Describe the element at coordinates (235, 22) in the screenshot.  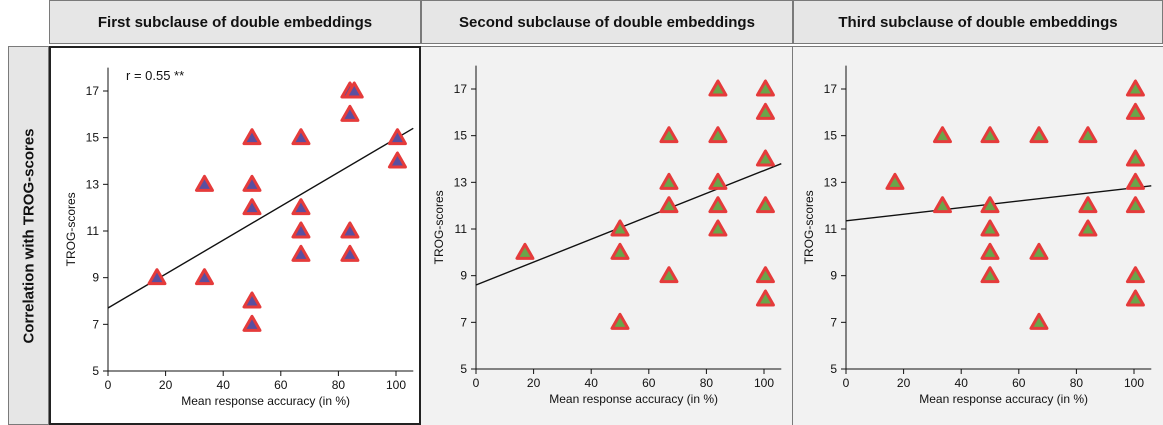
I see `column-header-1: First subclause of double embeddings` at that location.